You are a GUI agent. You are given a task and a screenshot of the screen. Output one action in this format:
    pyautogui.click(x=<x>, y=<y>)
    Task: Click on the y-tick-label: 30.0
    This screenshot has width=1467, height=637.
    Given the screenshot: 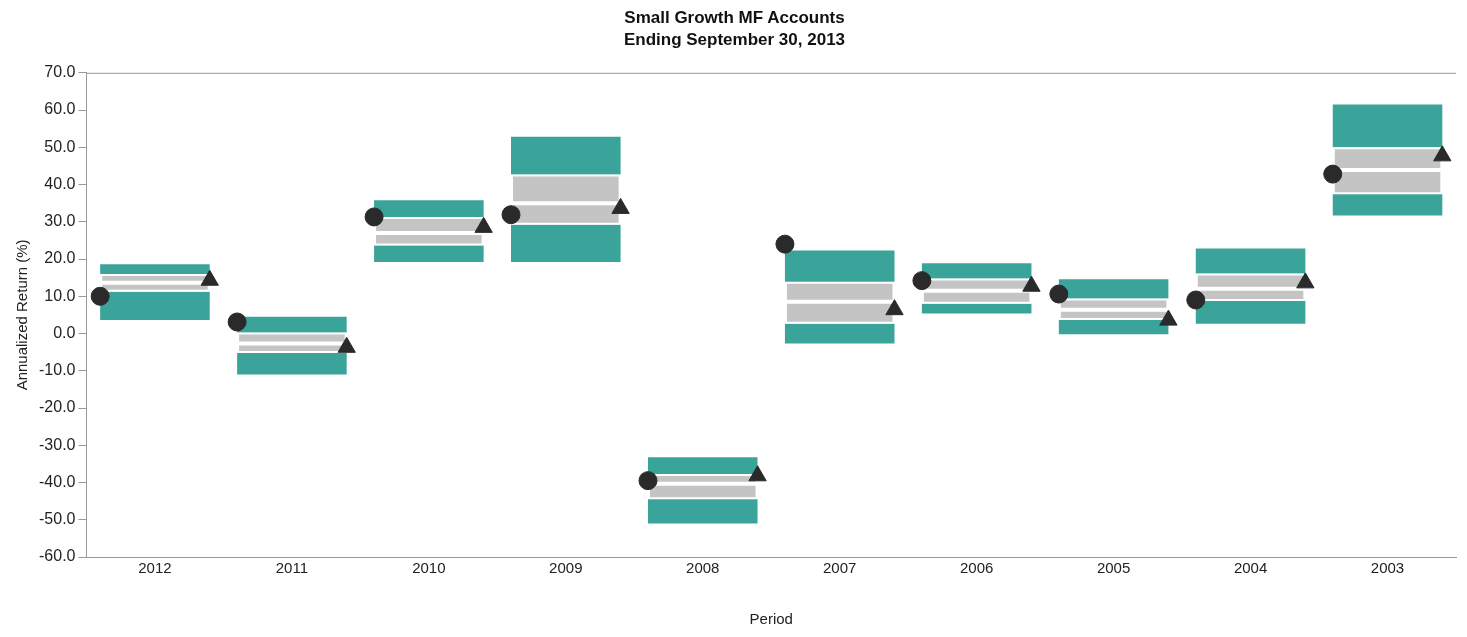 What is the action you would take?
    pyautogui.click(x=60, y=221)
    